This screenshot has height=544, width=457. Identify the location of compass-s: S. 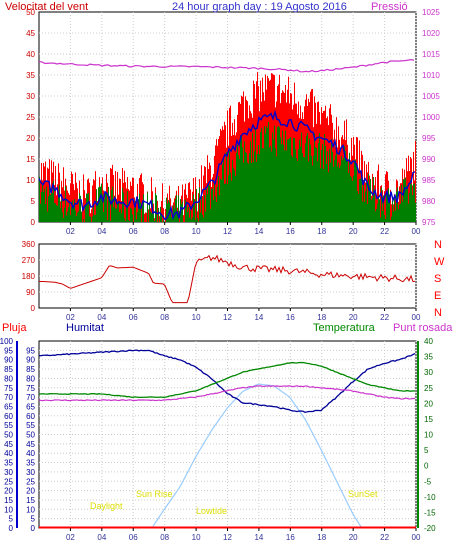
(437, 279).